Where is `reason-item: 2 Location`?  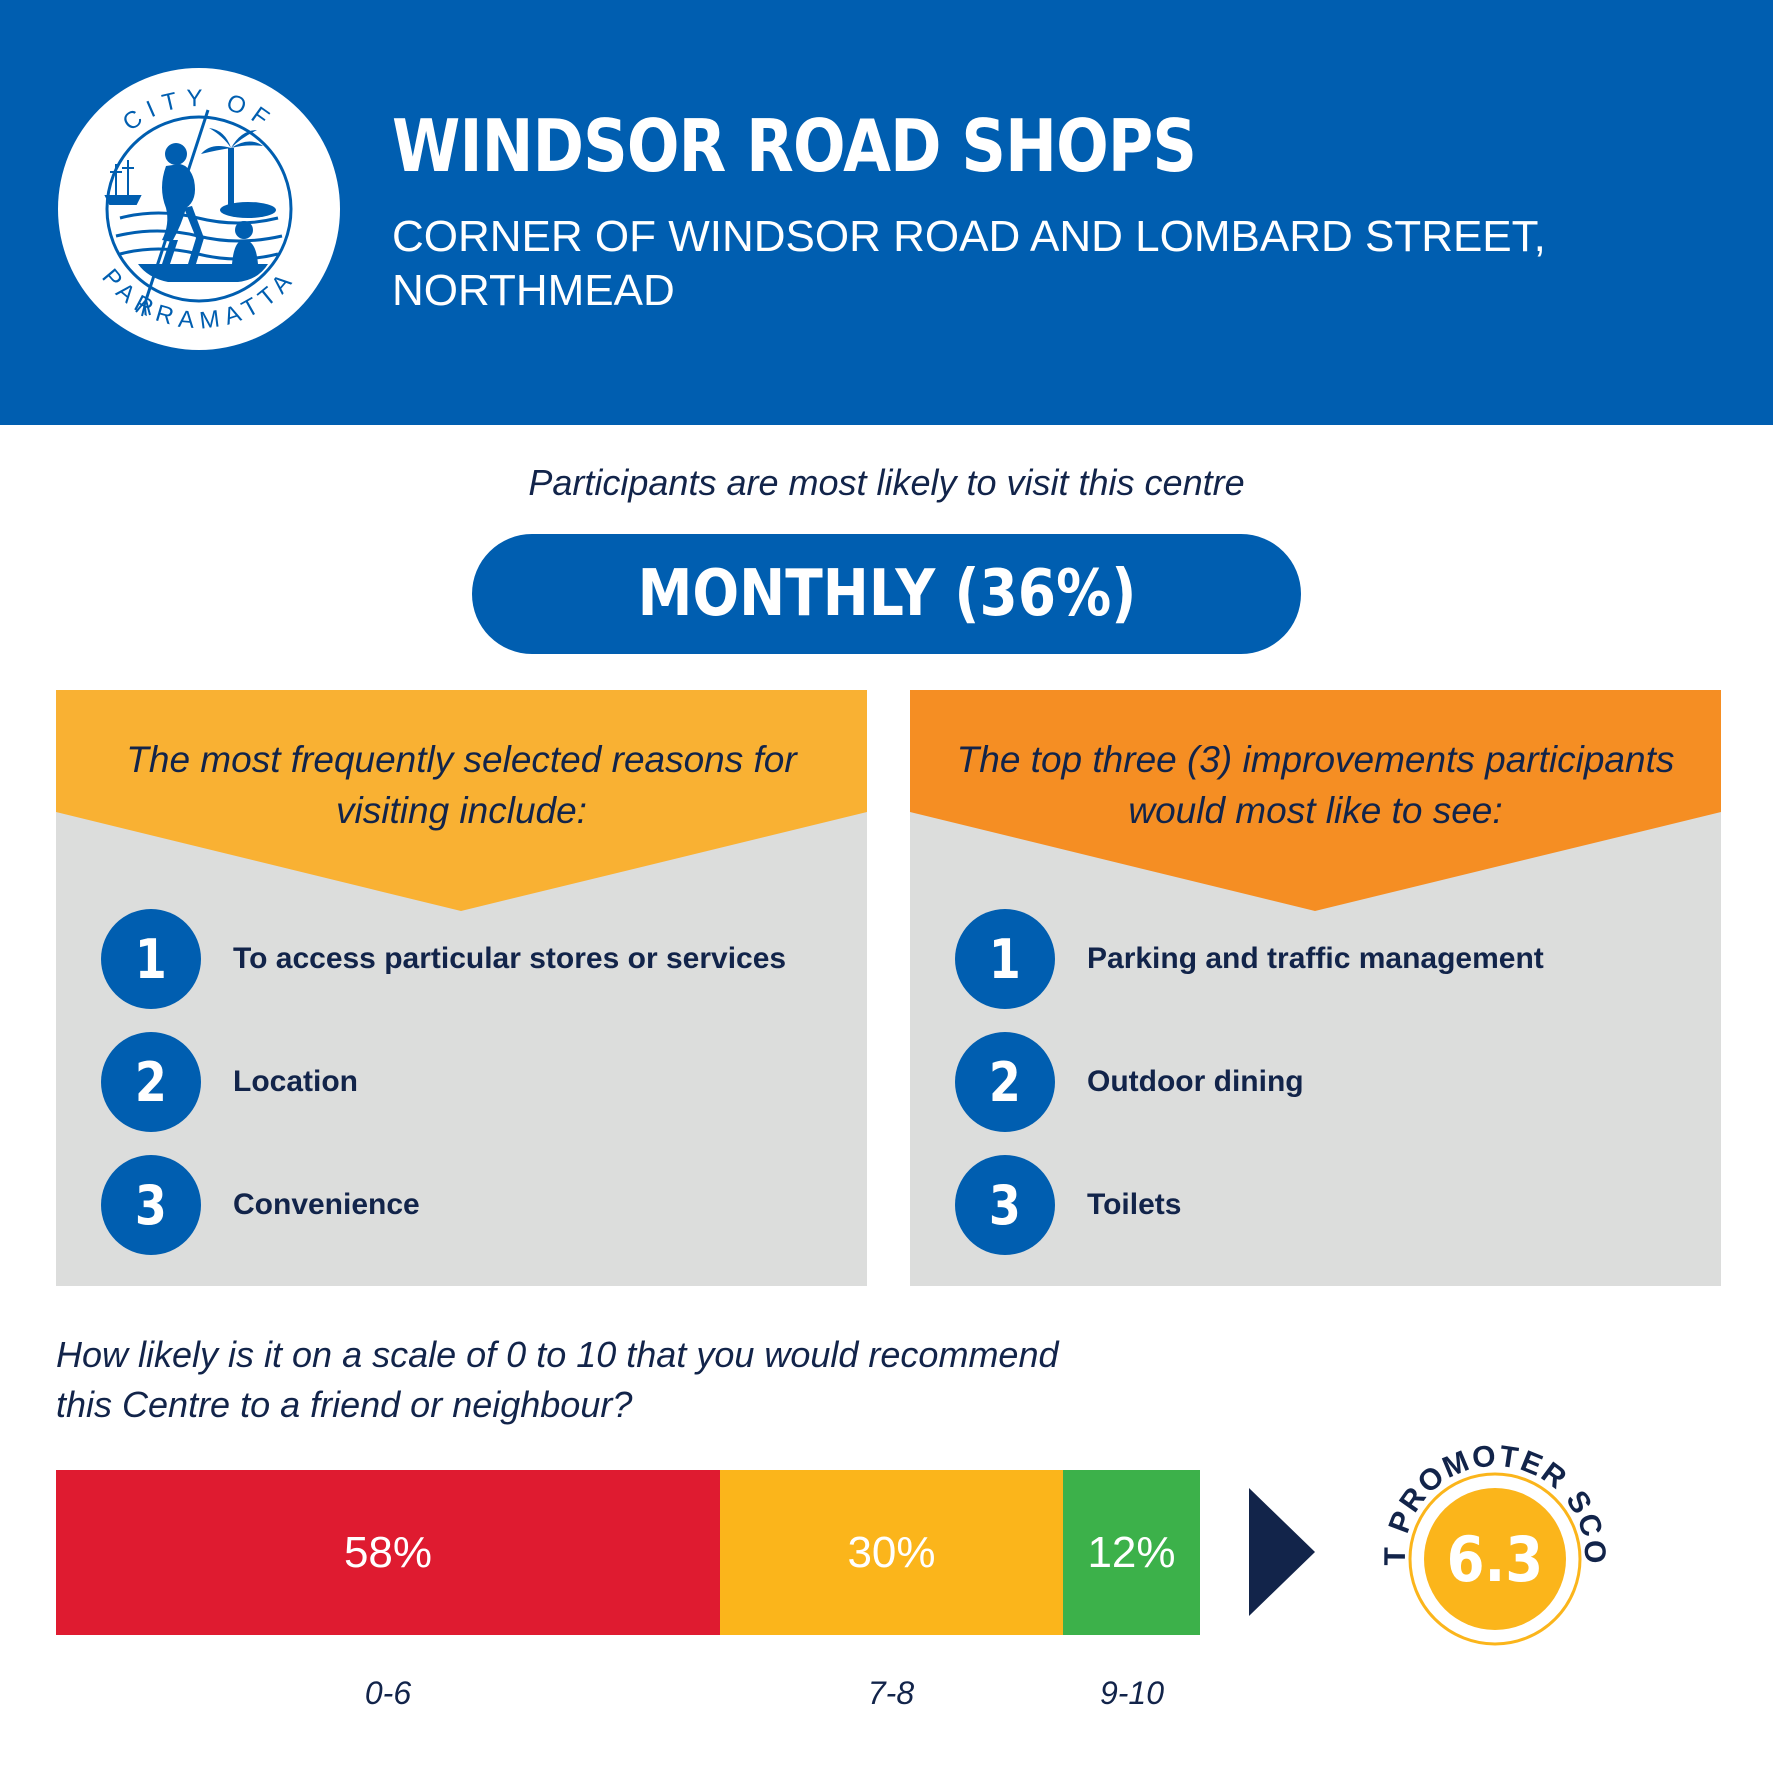 reason-item: 2 Location is located at coordinates (229, 1082).